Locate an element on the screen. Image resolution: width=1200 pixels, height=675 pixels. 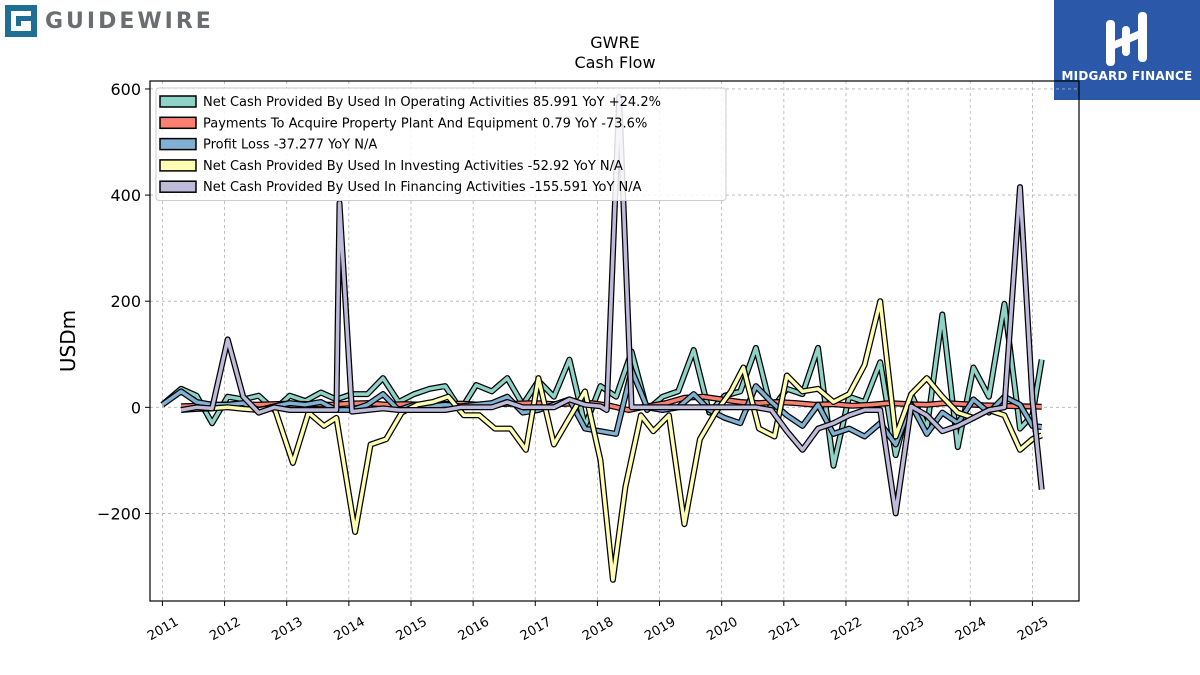
y-tick-label: 0 is located at coordinates (136, 407).